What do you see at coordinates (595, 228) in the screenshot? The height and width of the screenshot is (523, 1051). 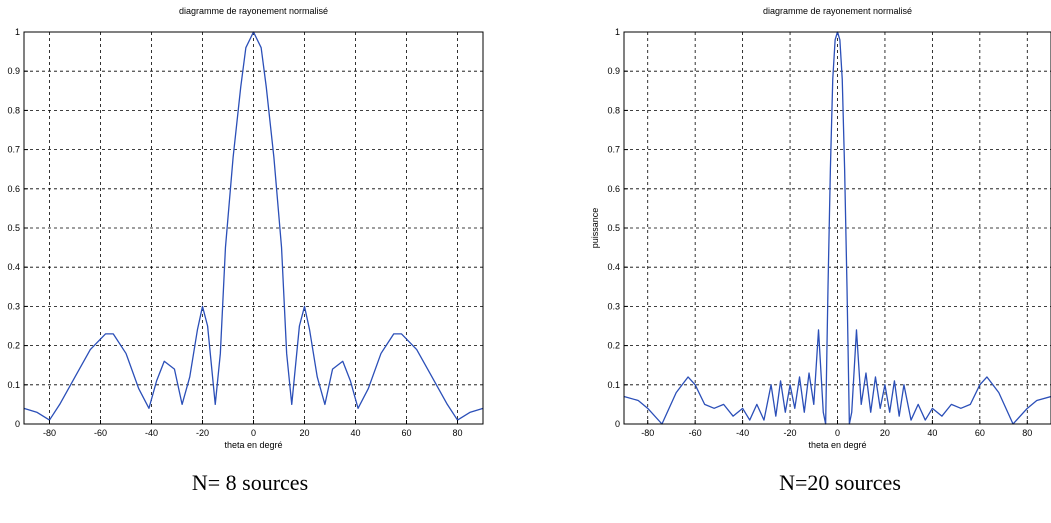 I see `y-axis-label: puissance` at bounding box center [595, 228].